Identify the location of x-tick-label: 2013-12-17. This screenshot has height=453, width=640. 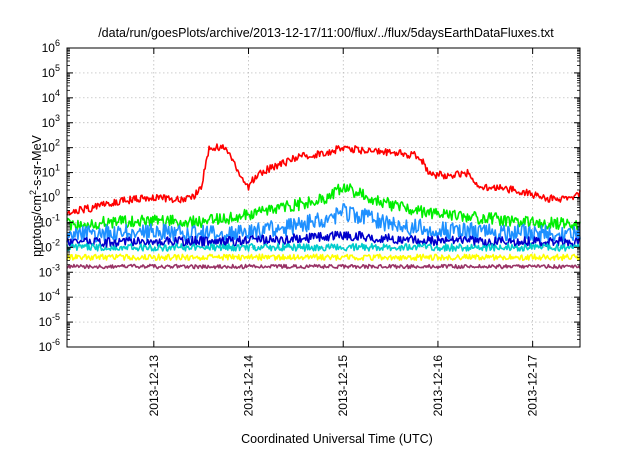
(533, 386).